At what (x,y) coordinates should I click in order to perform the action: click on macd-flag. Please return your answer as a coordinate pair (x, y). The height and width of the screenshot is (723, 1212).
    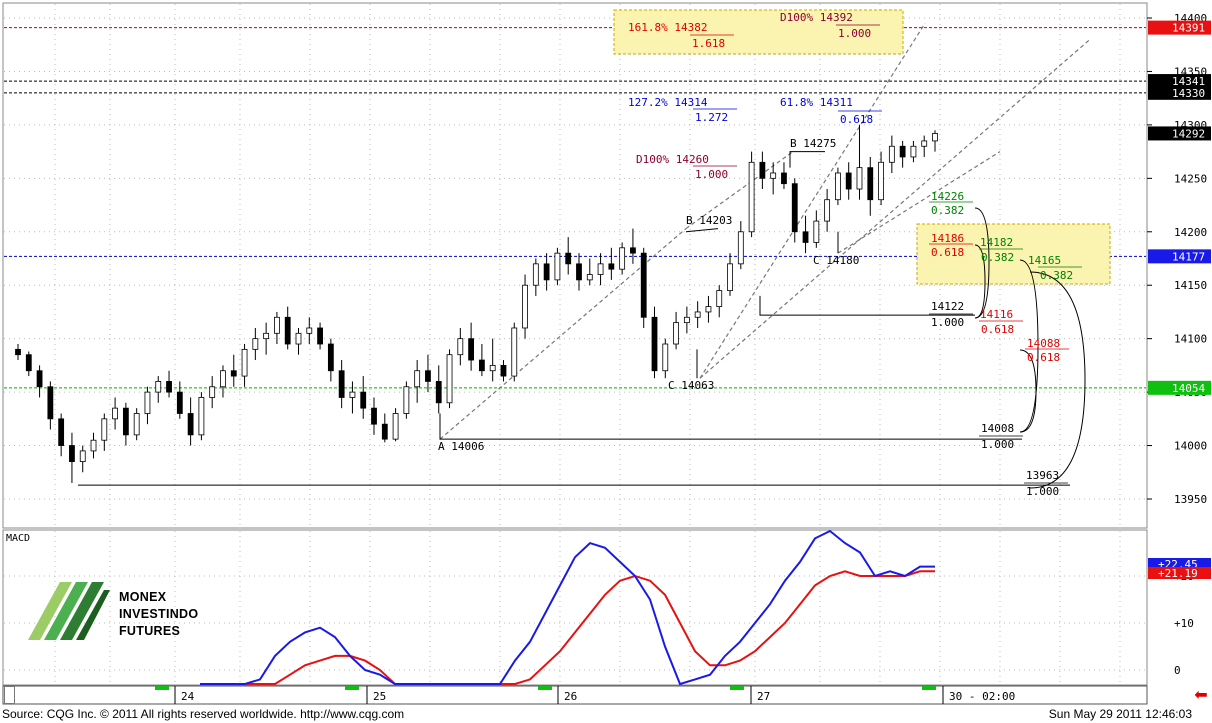
    Looking at the image, I should click on (1179, 573).